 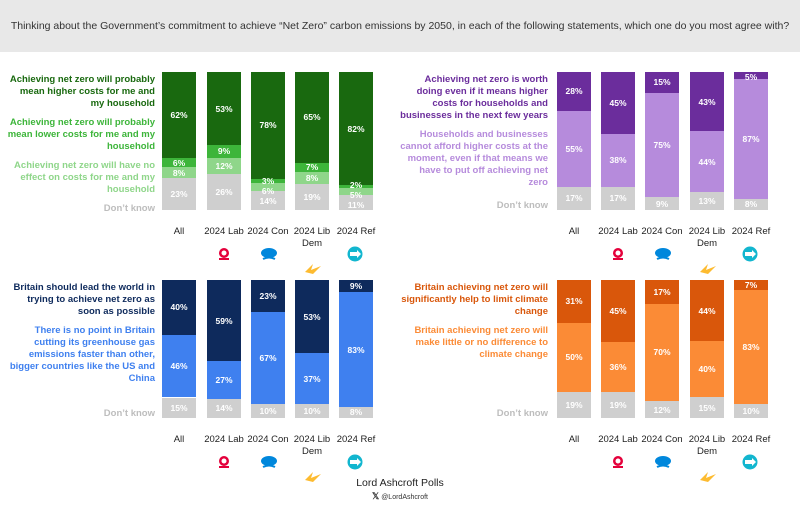 I want to click on data-label: 12%, so click(x=662, y=409).